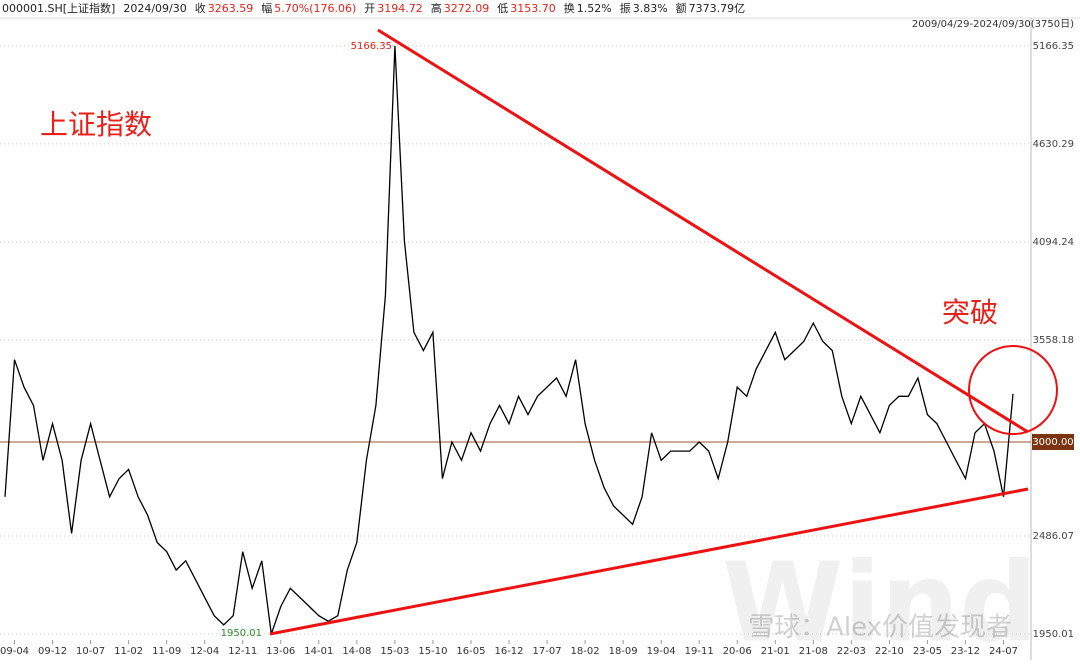  I want to click on field-label: 收, so click(200, 8).